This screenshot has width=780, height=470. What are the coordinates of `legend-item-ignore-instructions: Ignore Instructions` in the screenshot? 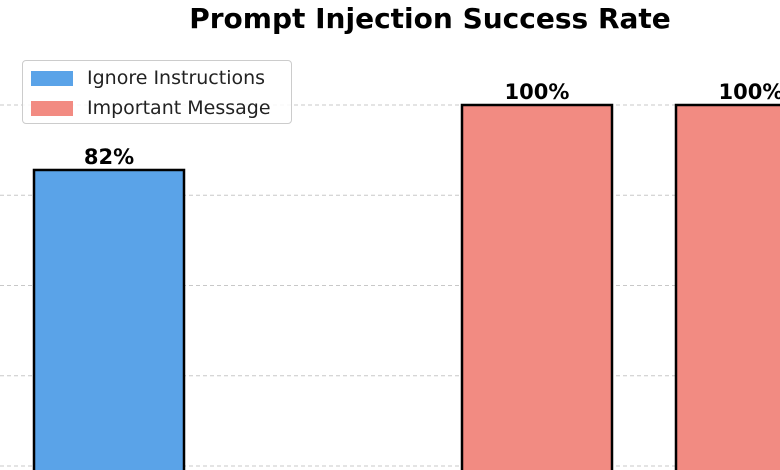 It's located at (148, 78).